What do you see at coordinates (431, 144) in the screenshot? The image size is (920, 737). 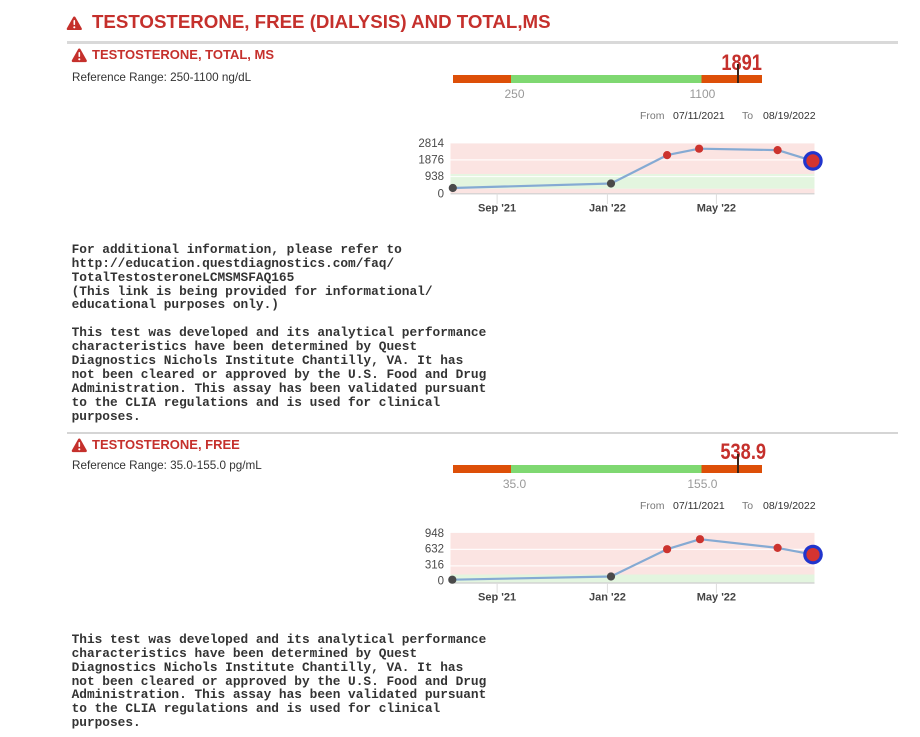 I see `svg-text: 2814` at bounding box center [431, 144].